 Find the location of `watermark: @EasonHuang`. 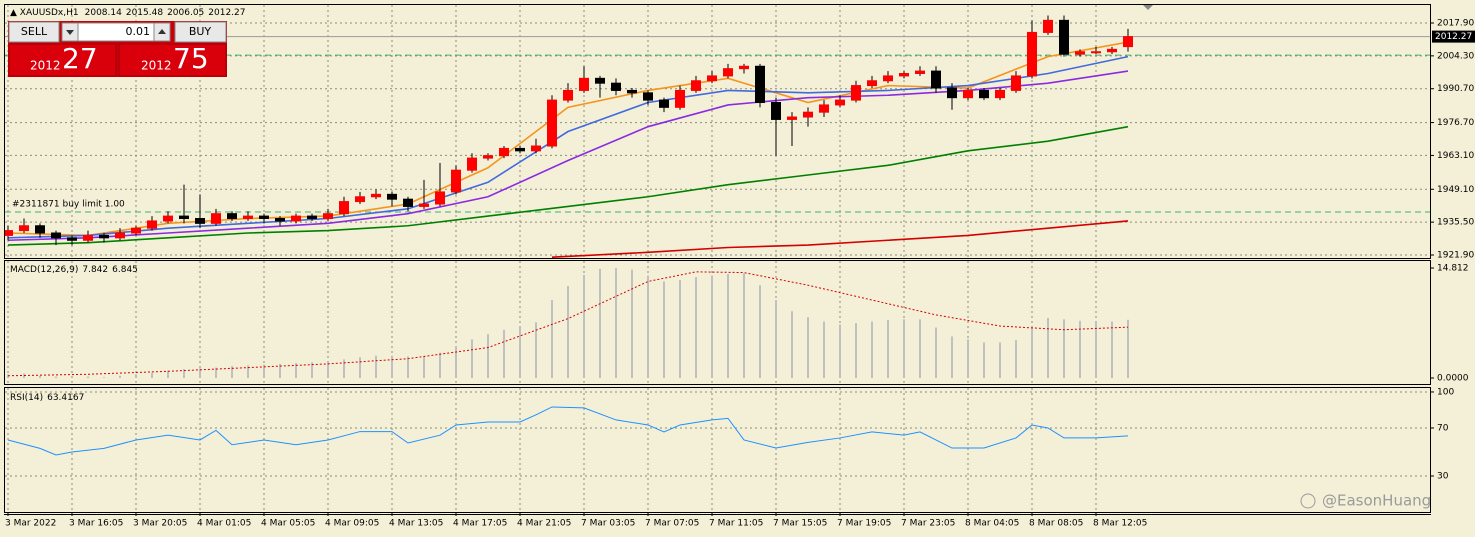

watermark: @EasonHuang is located at coordinates (1376, 501).